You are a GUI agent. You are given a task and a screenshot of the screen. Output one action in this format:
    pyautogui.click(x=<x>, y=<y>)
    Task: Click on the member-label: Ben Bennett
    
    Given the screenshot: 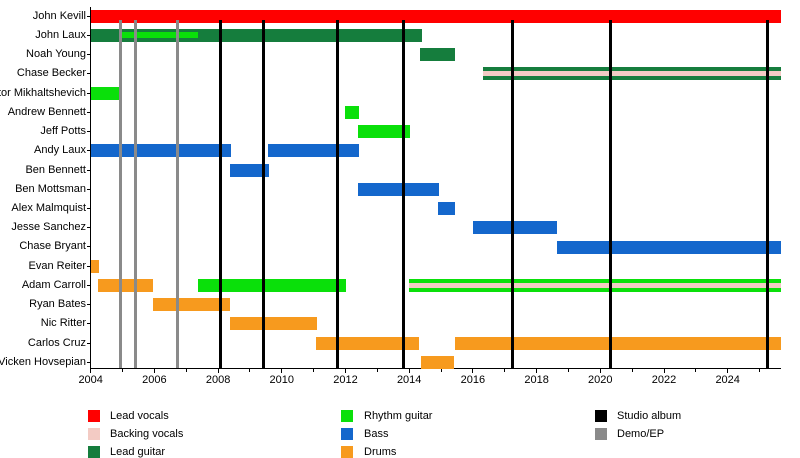 What is the action you would take?
    pyautogui.click(x=55, y=169)
    